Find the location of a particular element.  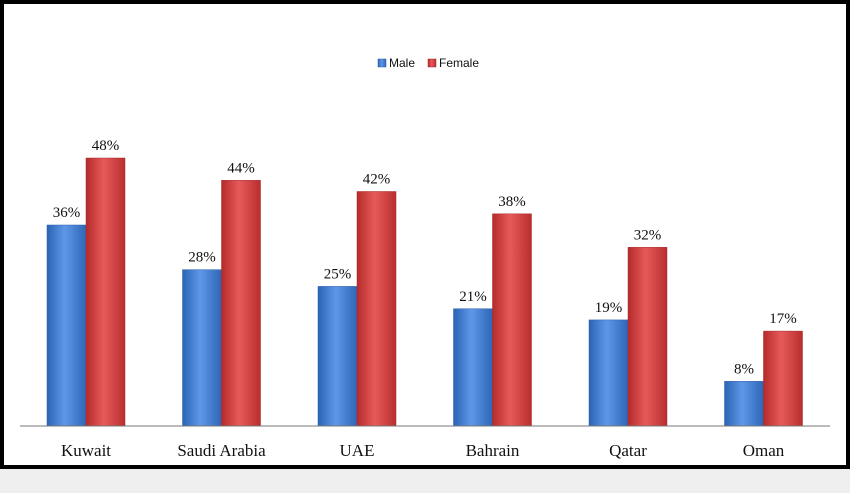

bar-female-saudi-arabia is located at coordinates (241, 303).